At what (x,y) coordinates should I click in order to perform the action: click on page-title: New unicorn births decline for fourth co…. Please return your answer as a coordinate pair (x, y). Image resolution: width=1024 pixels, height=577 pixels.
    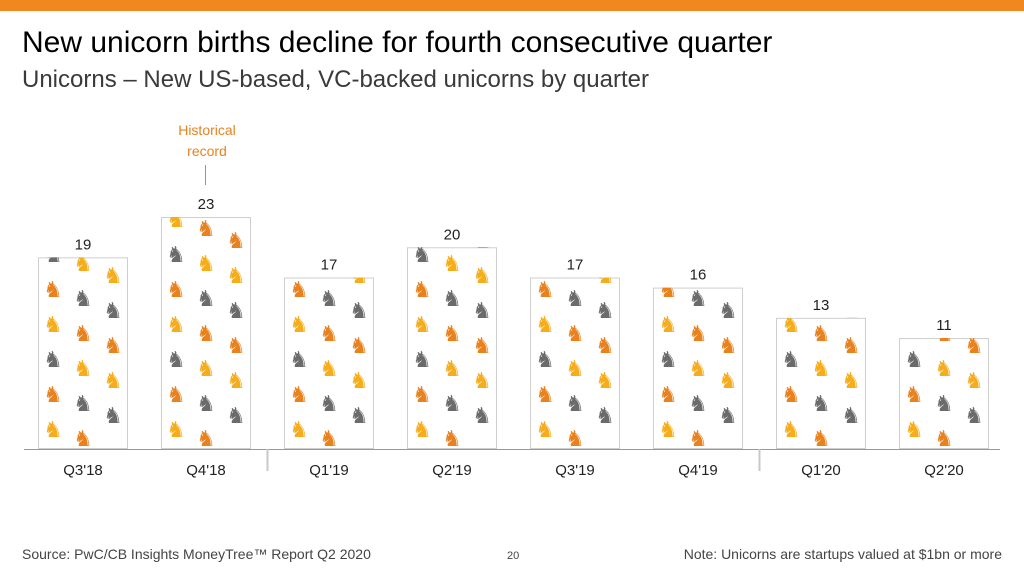
    Looking at the image, I should click on (397, 42).